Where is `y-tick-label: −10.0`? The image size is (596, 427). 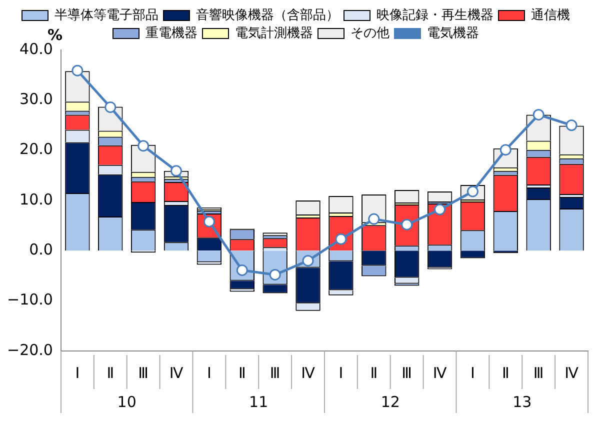 y-tick-label: −10.0 is located at coordinates (30, 299).